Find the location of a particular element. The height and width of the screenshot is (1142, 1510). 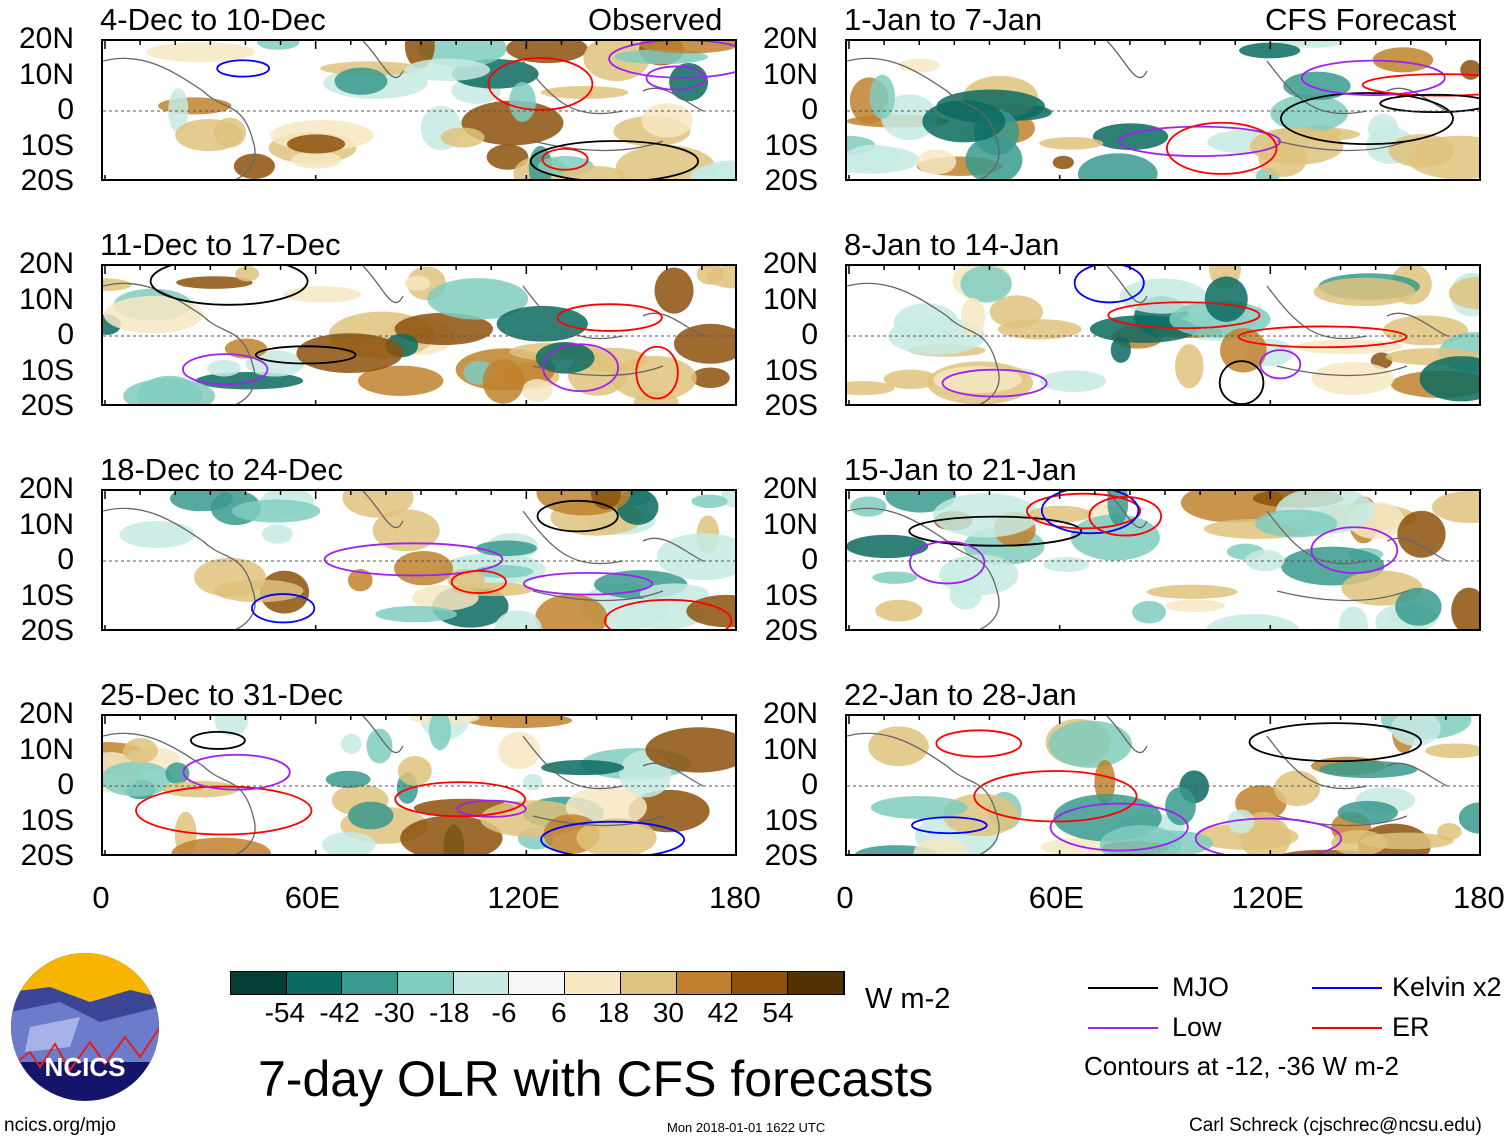

colorbar-tick-label: -18 is located at coordinates (449, 1012).